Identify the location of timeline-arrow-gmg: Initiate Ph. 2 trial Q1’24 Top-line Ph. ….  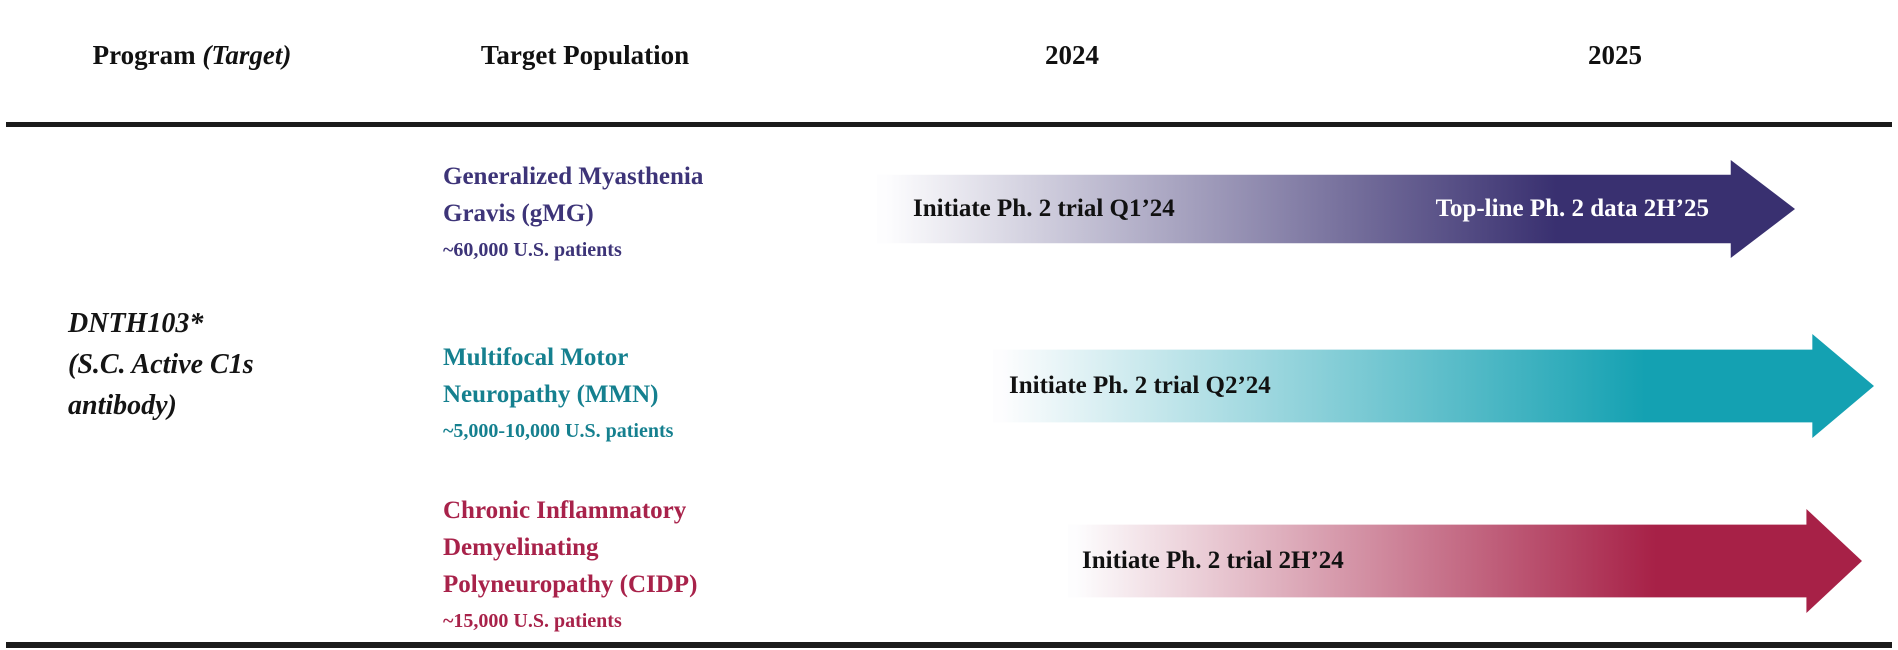
(1336, 209).